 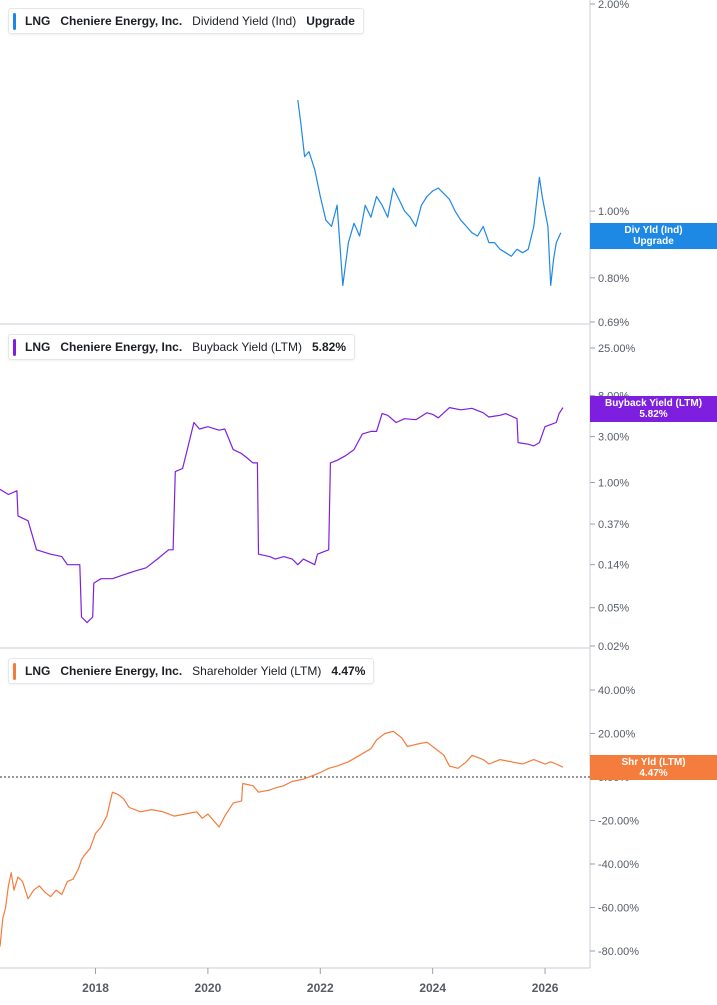 I want to click on buyback-yield-value-tag: Buyback Yield (LTM) 5.82%, so click(x=653, y=409).